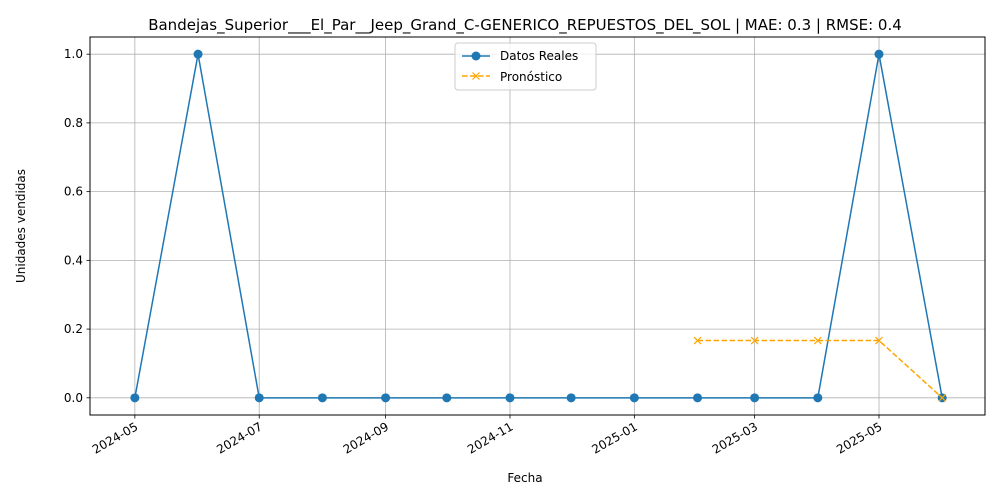 The width and height of the screenshot is (1000, 500). I want to click on legend-box, so click(525, 66).